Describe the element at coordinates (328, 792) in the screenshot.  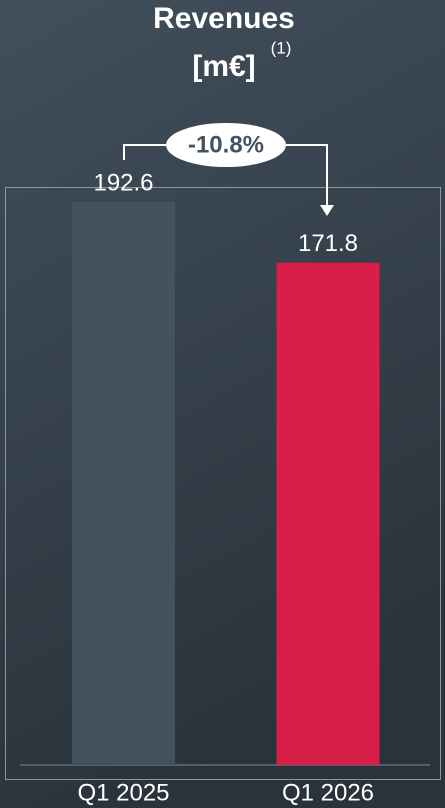
I see `x-tick-label: Q1 2026` at that location.